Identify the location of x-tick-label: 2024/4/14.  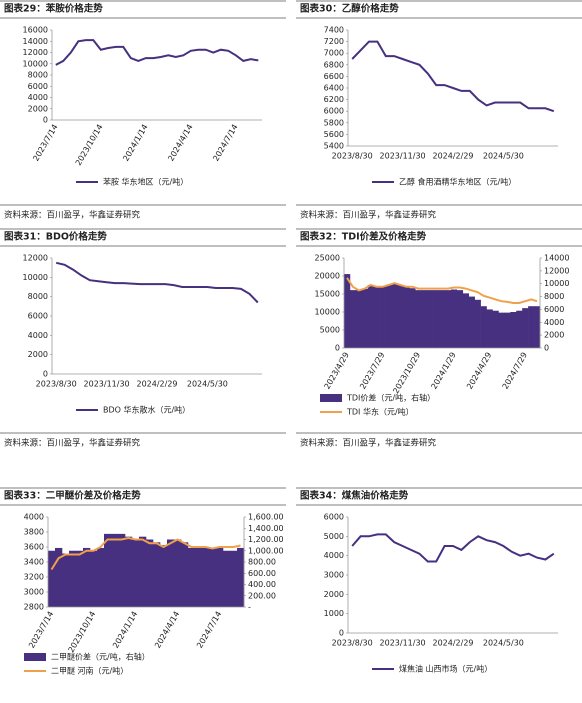
(167, 630).